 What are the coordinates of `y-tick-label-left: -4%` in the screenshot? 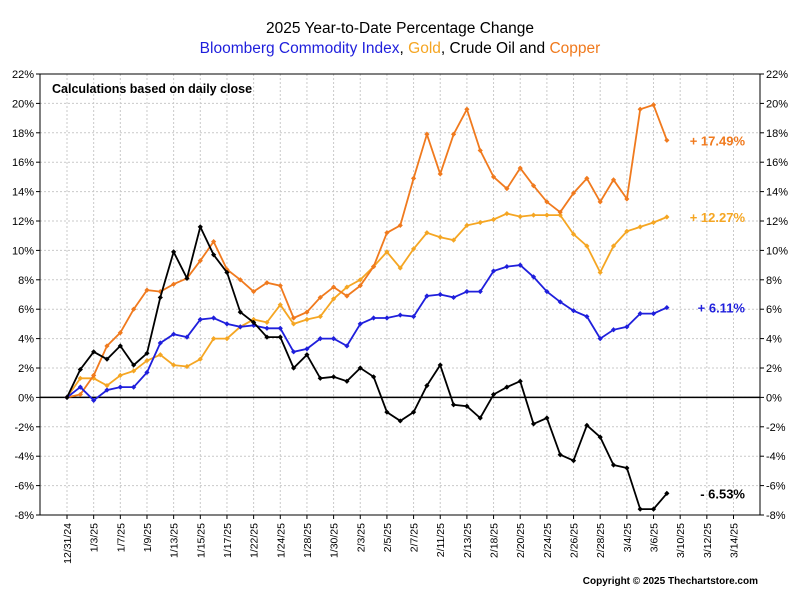 It's located at (24, 457).